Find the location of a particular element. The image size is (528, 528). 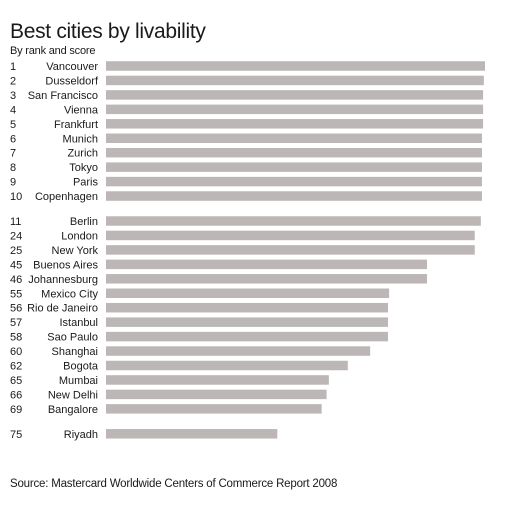

rank-label: 25 is located at coordinates (16, 251).